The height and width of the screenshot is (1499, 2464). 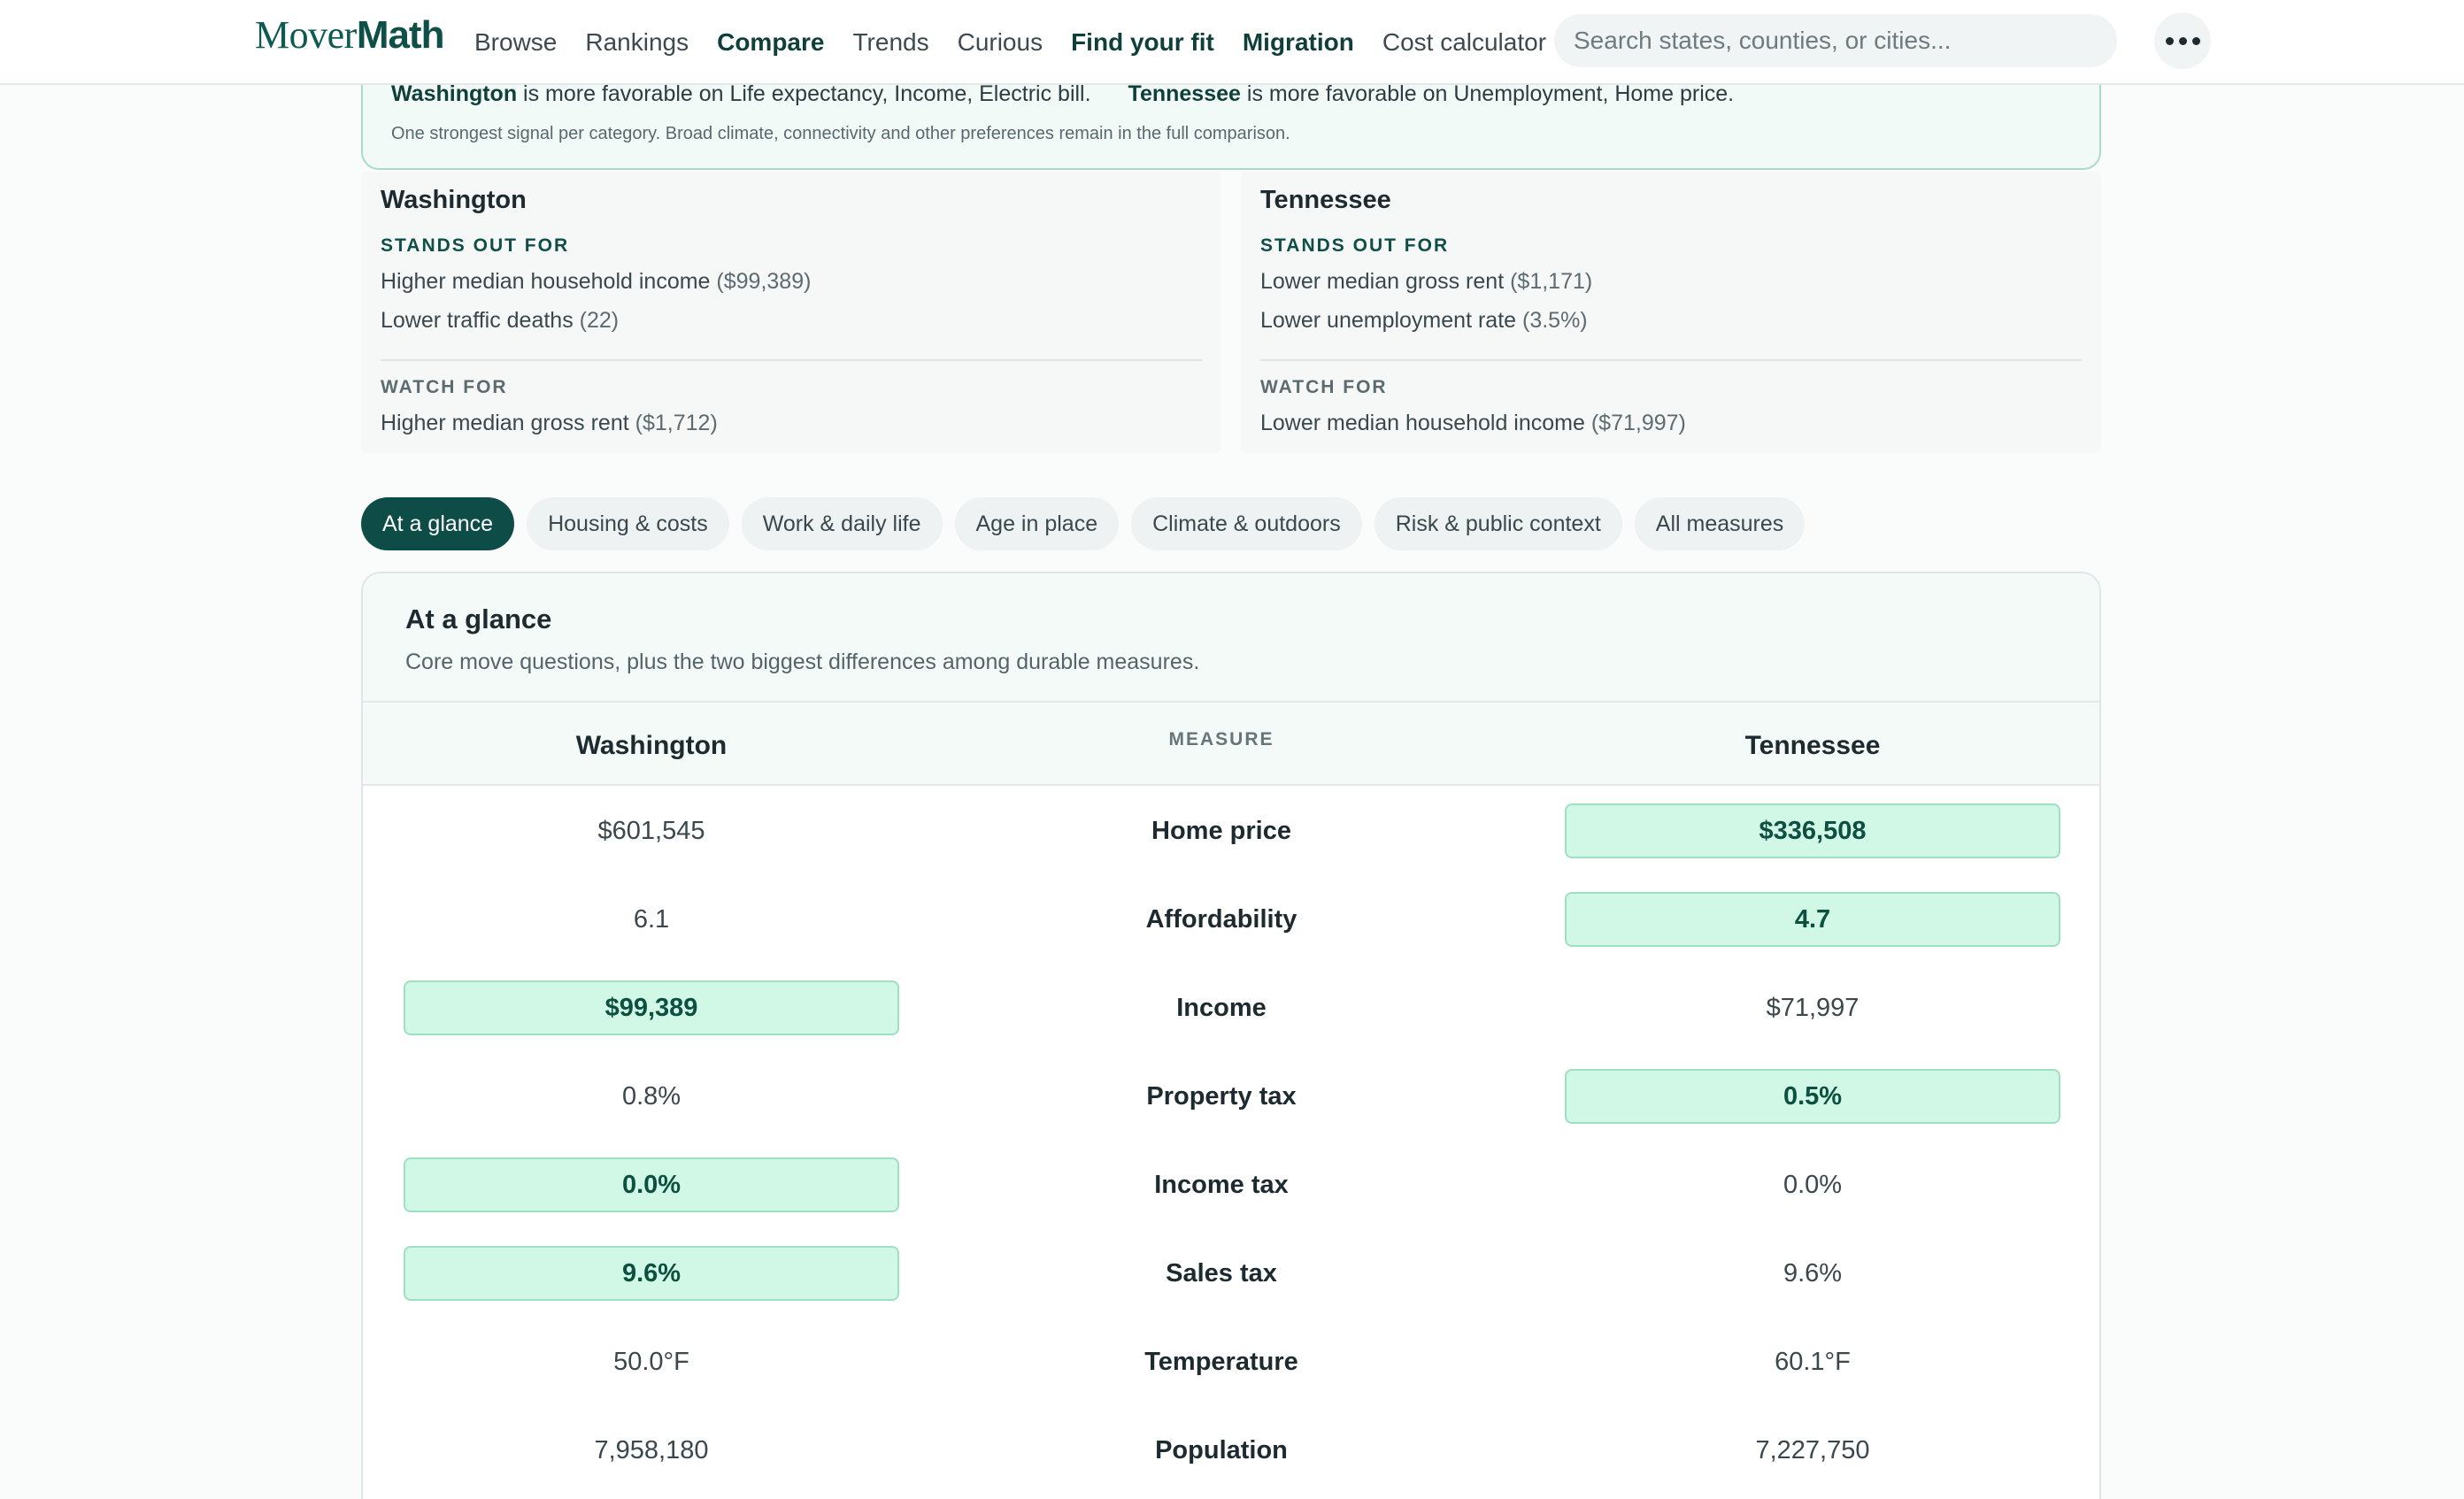 What do you see at coordinates (652, 1449) in the screenshot?
I see `left-value: 7,958,180` at bounding box center [652, 1449].